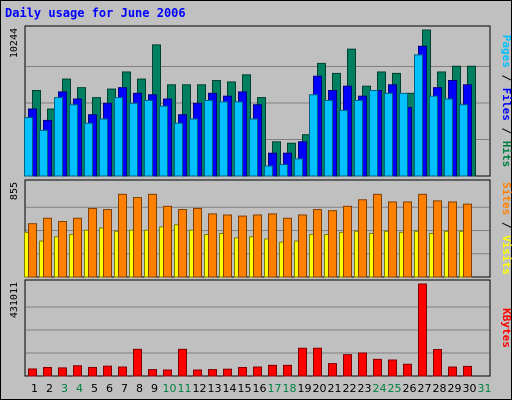  What do you see at coordinates (365, 388) in the screenshot?
I see `x-tick-label: 23` at bounding box center [365, 388].